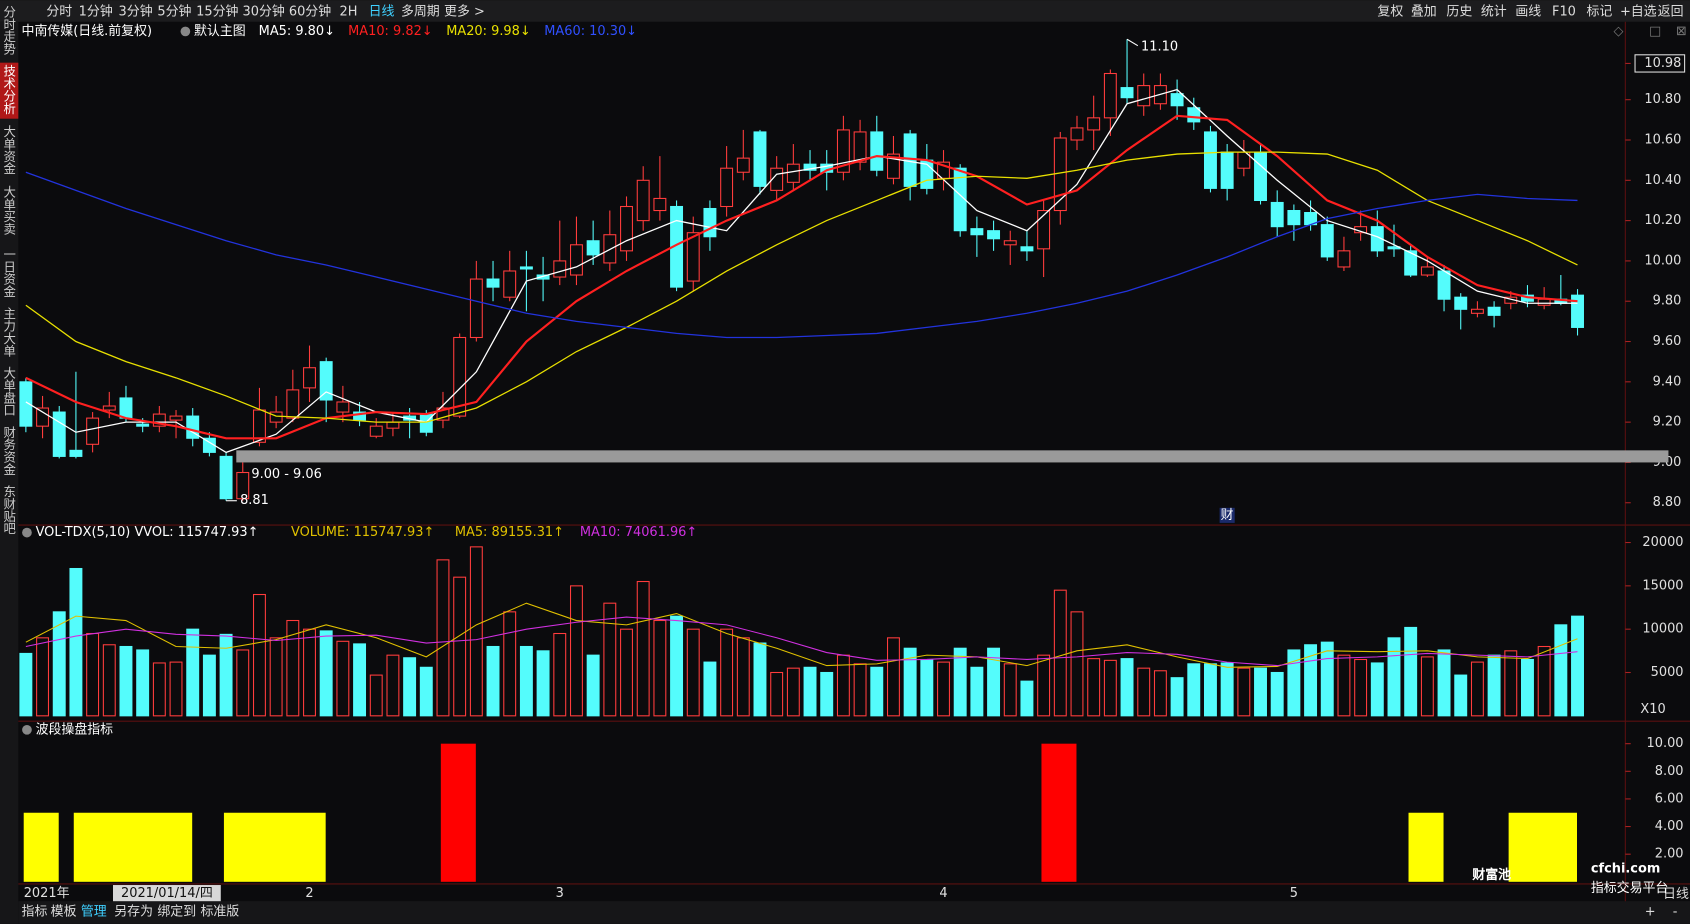  What do you see at coordinates (9, 210) in the screenshot?
I see `sidebar-tab: 大单买卖` at bounding box center [9, 210].